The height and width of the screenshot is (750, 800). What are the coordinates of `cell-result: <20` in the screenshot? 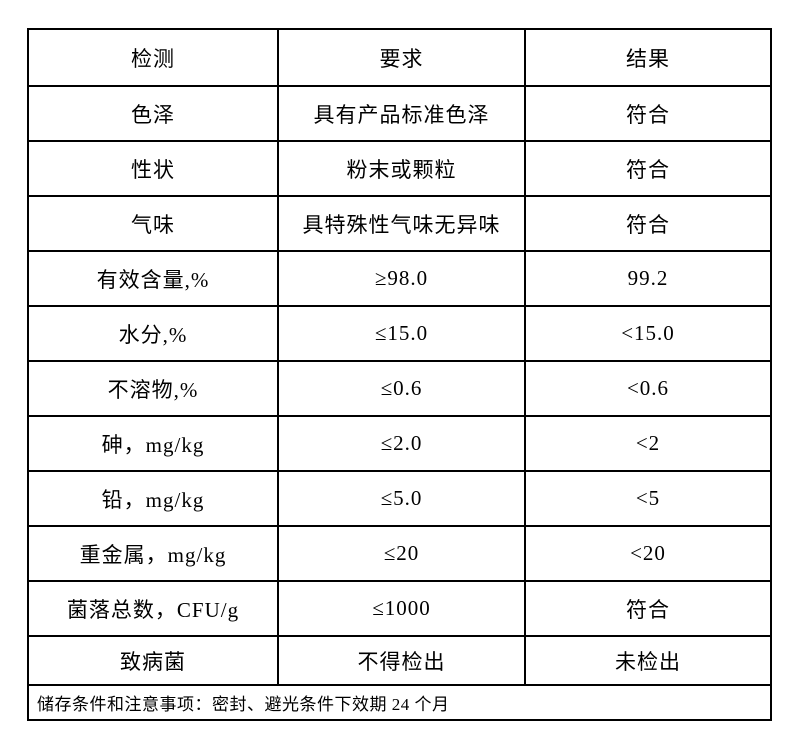 It's located at (648, 553).